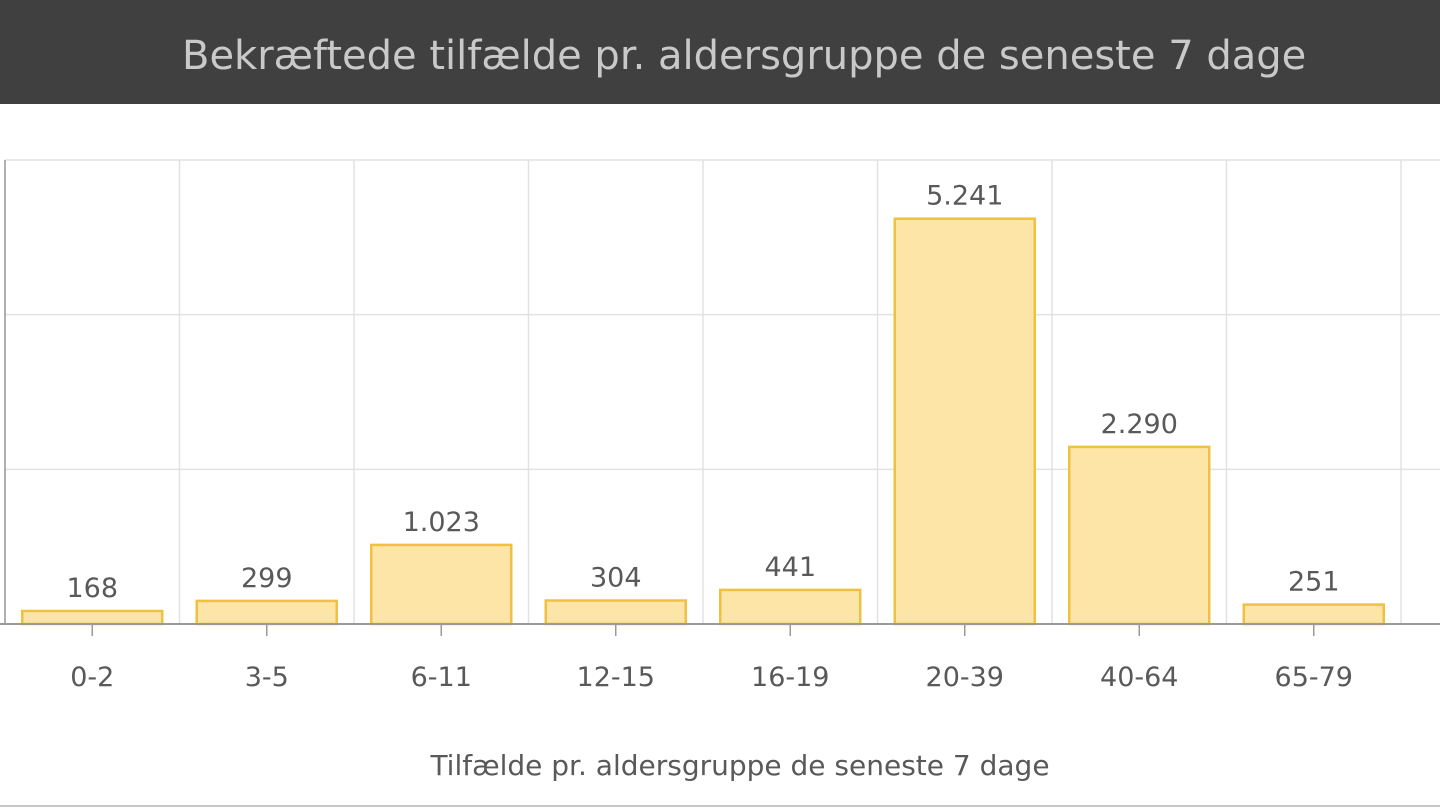 This screenshot has width=1440, height=810. I want to click on bar-value-label: 168, so click(92, 588).